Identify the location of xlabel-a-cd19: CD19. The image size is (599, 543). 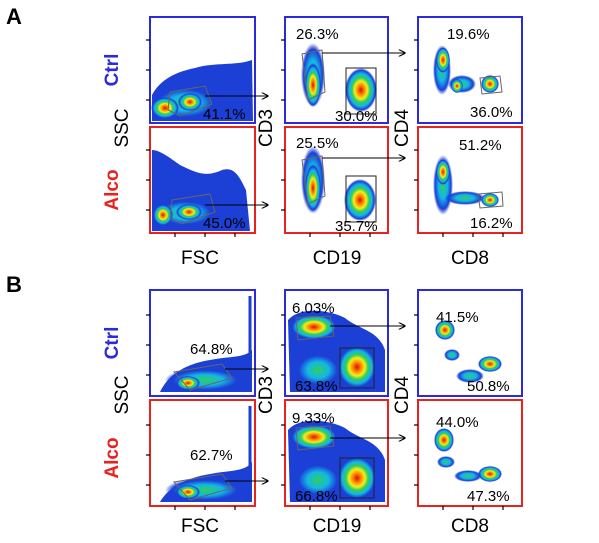
(337, 258).